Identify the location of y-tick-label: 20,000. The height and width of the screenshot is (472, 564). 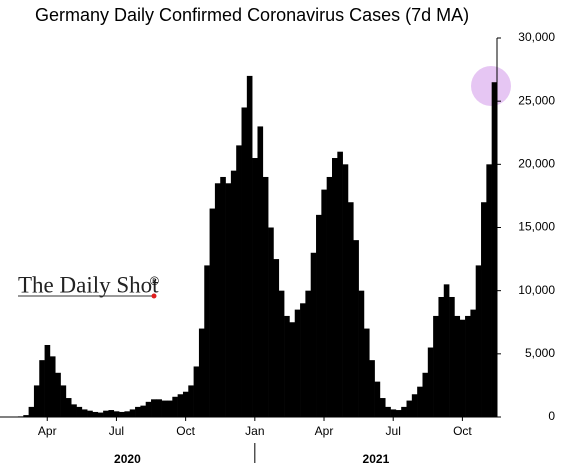
(536, 164).